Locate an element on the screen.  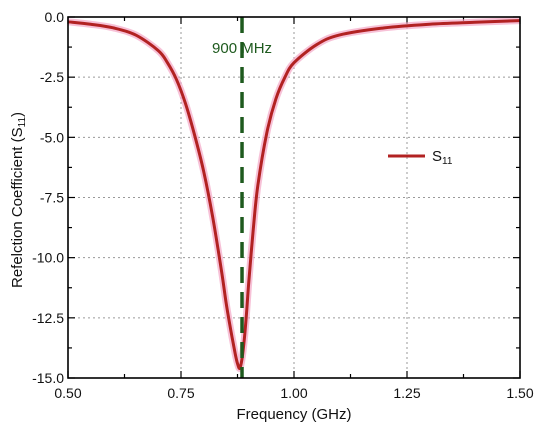
y-tick-labels: 0.0 -2.5 -5.0 -7.5 -10.0 -12.5 -15.0 is located at coordinates (48, 197).